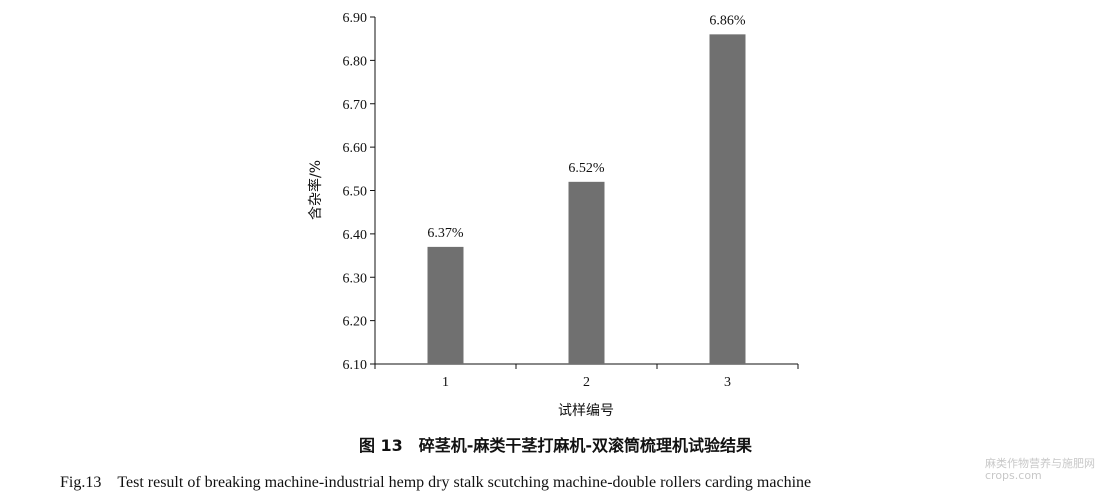 The height and width of the screenshot is (492, 1111). I want to click on y-tick-label: 6.20, so click(355, 322).